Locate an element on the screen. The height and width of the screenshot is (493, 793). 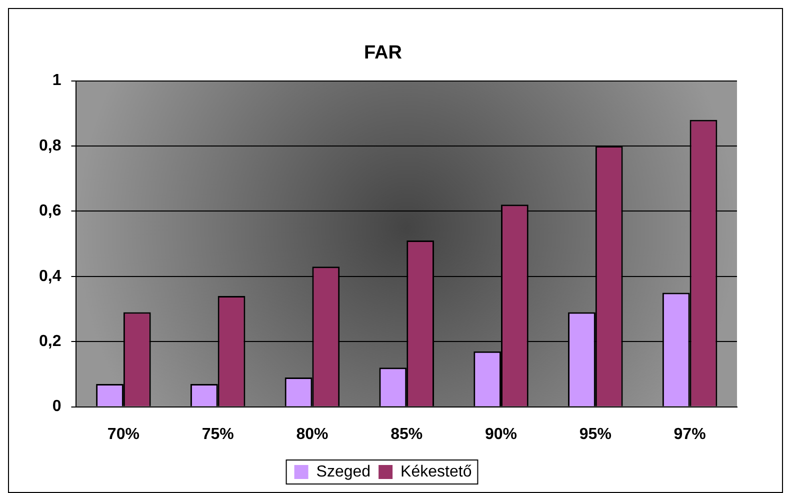
x-tick-label: 90% is located at coordinates (501, 434).